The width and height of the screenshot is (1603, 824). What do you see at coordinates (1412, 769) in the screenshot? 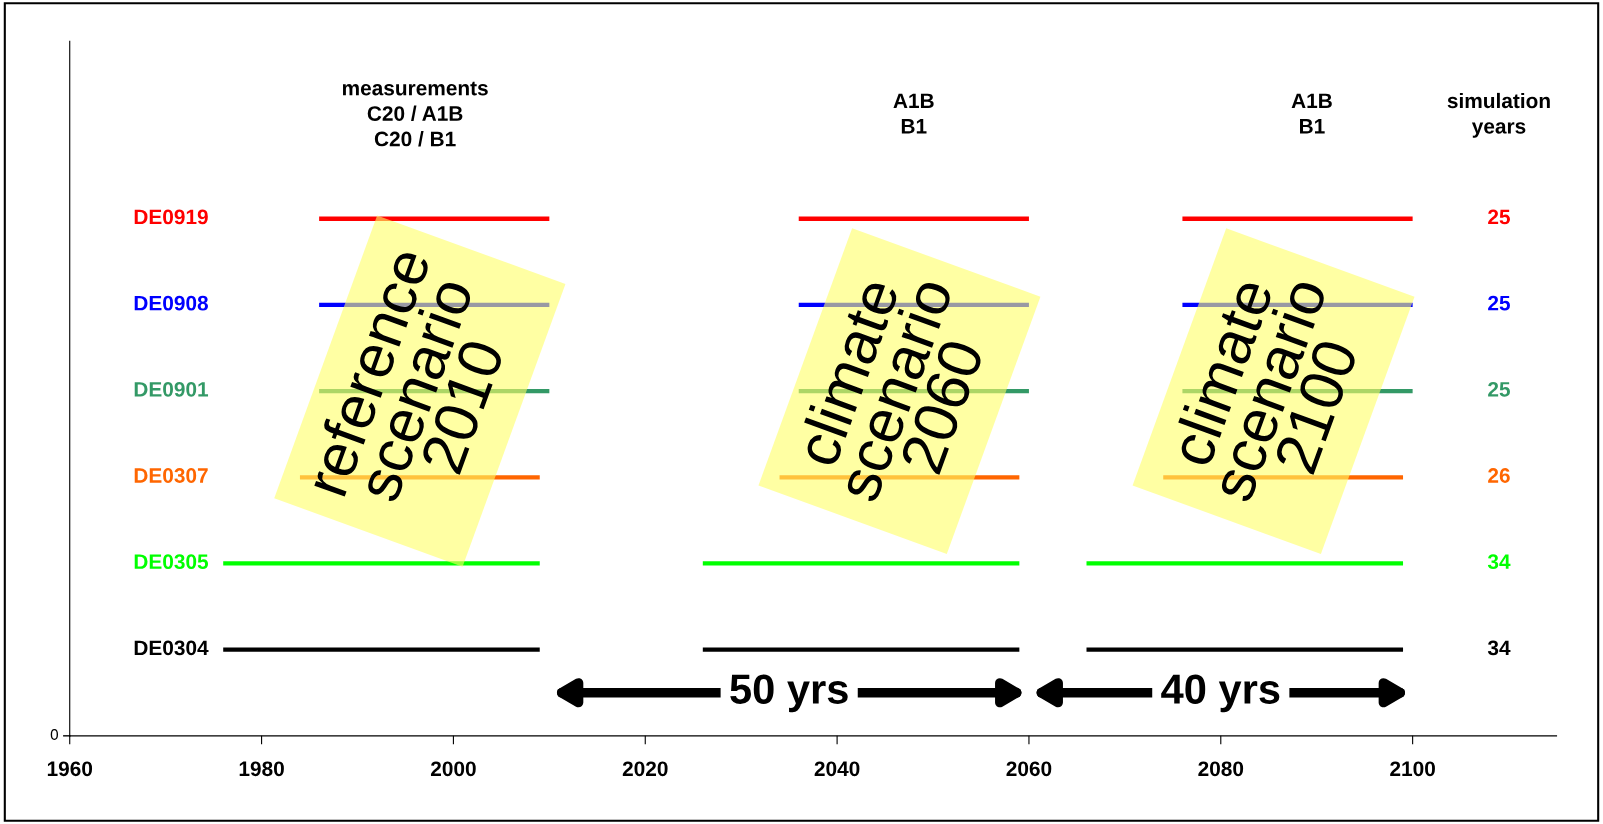
I see `x-tick-label: 2100` at bounding box center [1412, 769].